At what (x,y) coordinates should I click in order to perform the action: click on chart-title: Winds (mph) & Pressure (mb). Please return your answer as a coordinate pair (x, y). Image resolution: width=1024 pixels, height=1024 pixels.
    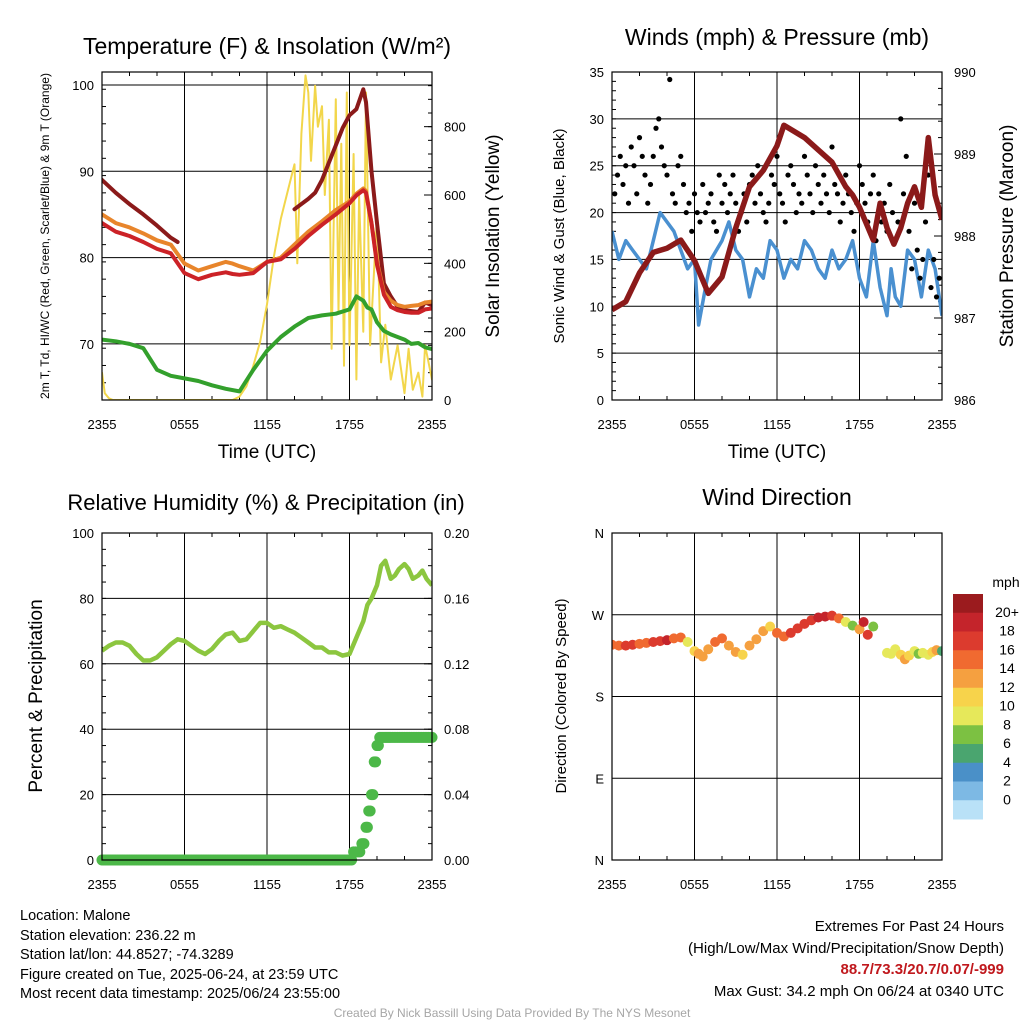
    Looking at the image, I should click on (777, 37).